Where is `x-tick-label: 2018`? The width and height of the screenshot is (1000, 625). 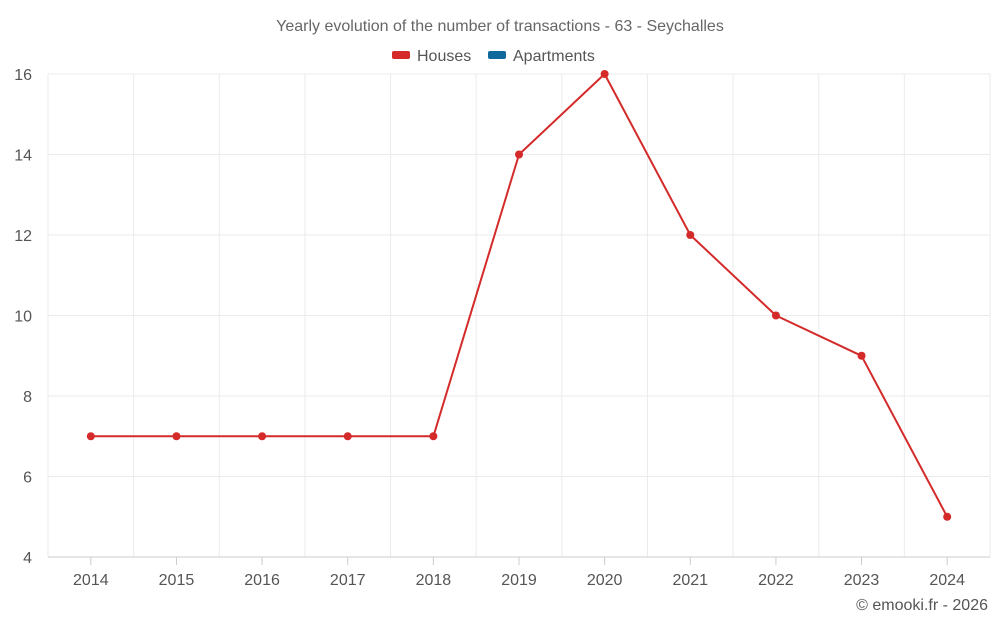 x-tick-label: 2018 is located at coordinates (434, 580).